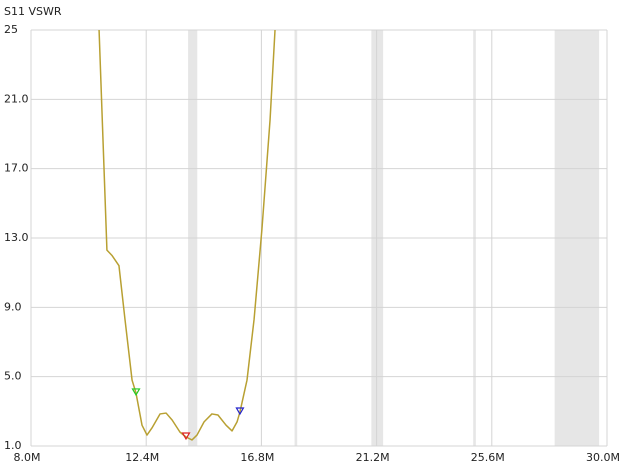 The width and height of the screenshot is (627, 467). What do you see at coordinates (13, 306) in the screenshot?
I see `y-tick-label: 9.0` at bounding box center [13, 306].